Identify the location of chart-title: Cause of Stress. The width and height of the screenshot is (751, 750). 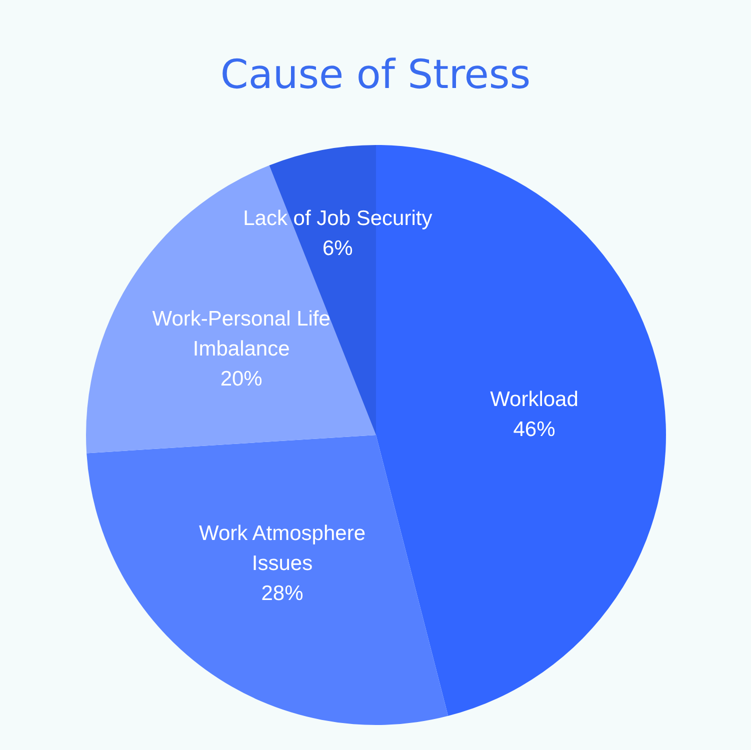
(375, 75).